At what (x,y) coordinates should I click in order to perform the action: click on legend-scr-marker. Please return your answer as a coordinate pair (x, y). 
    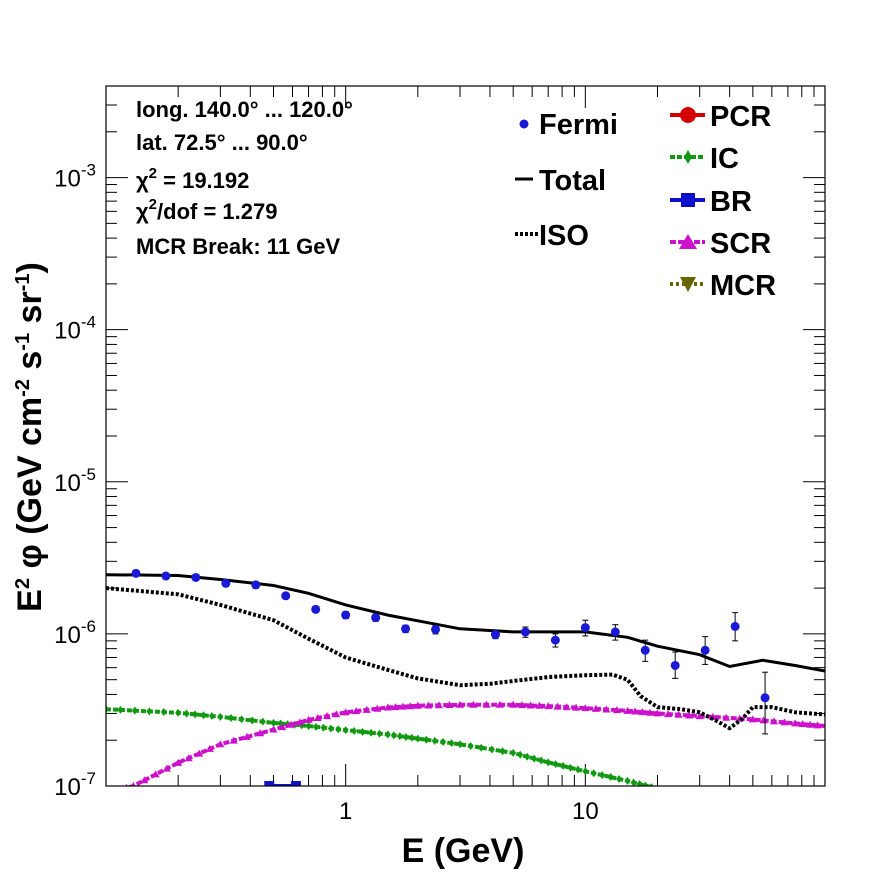
    Looking at the image, I should click on (688, 241).